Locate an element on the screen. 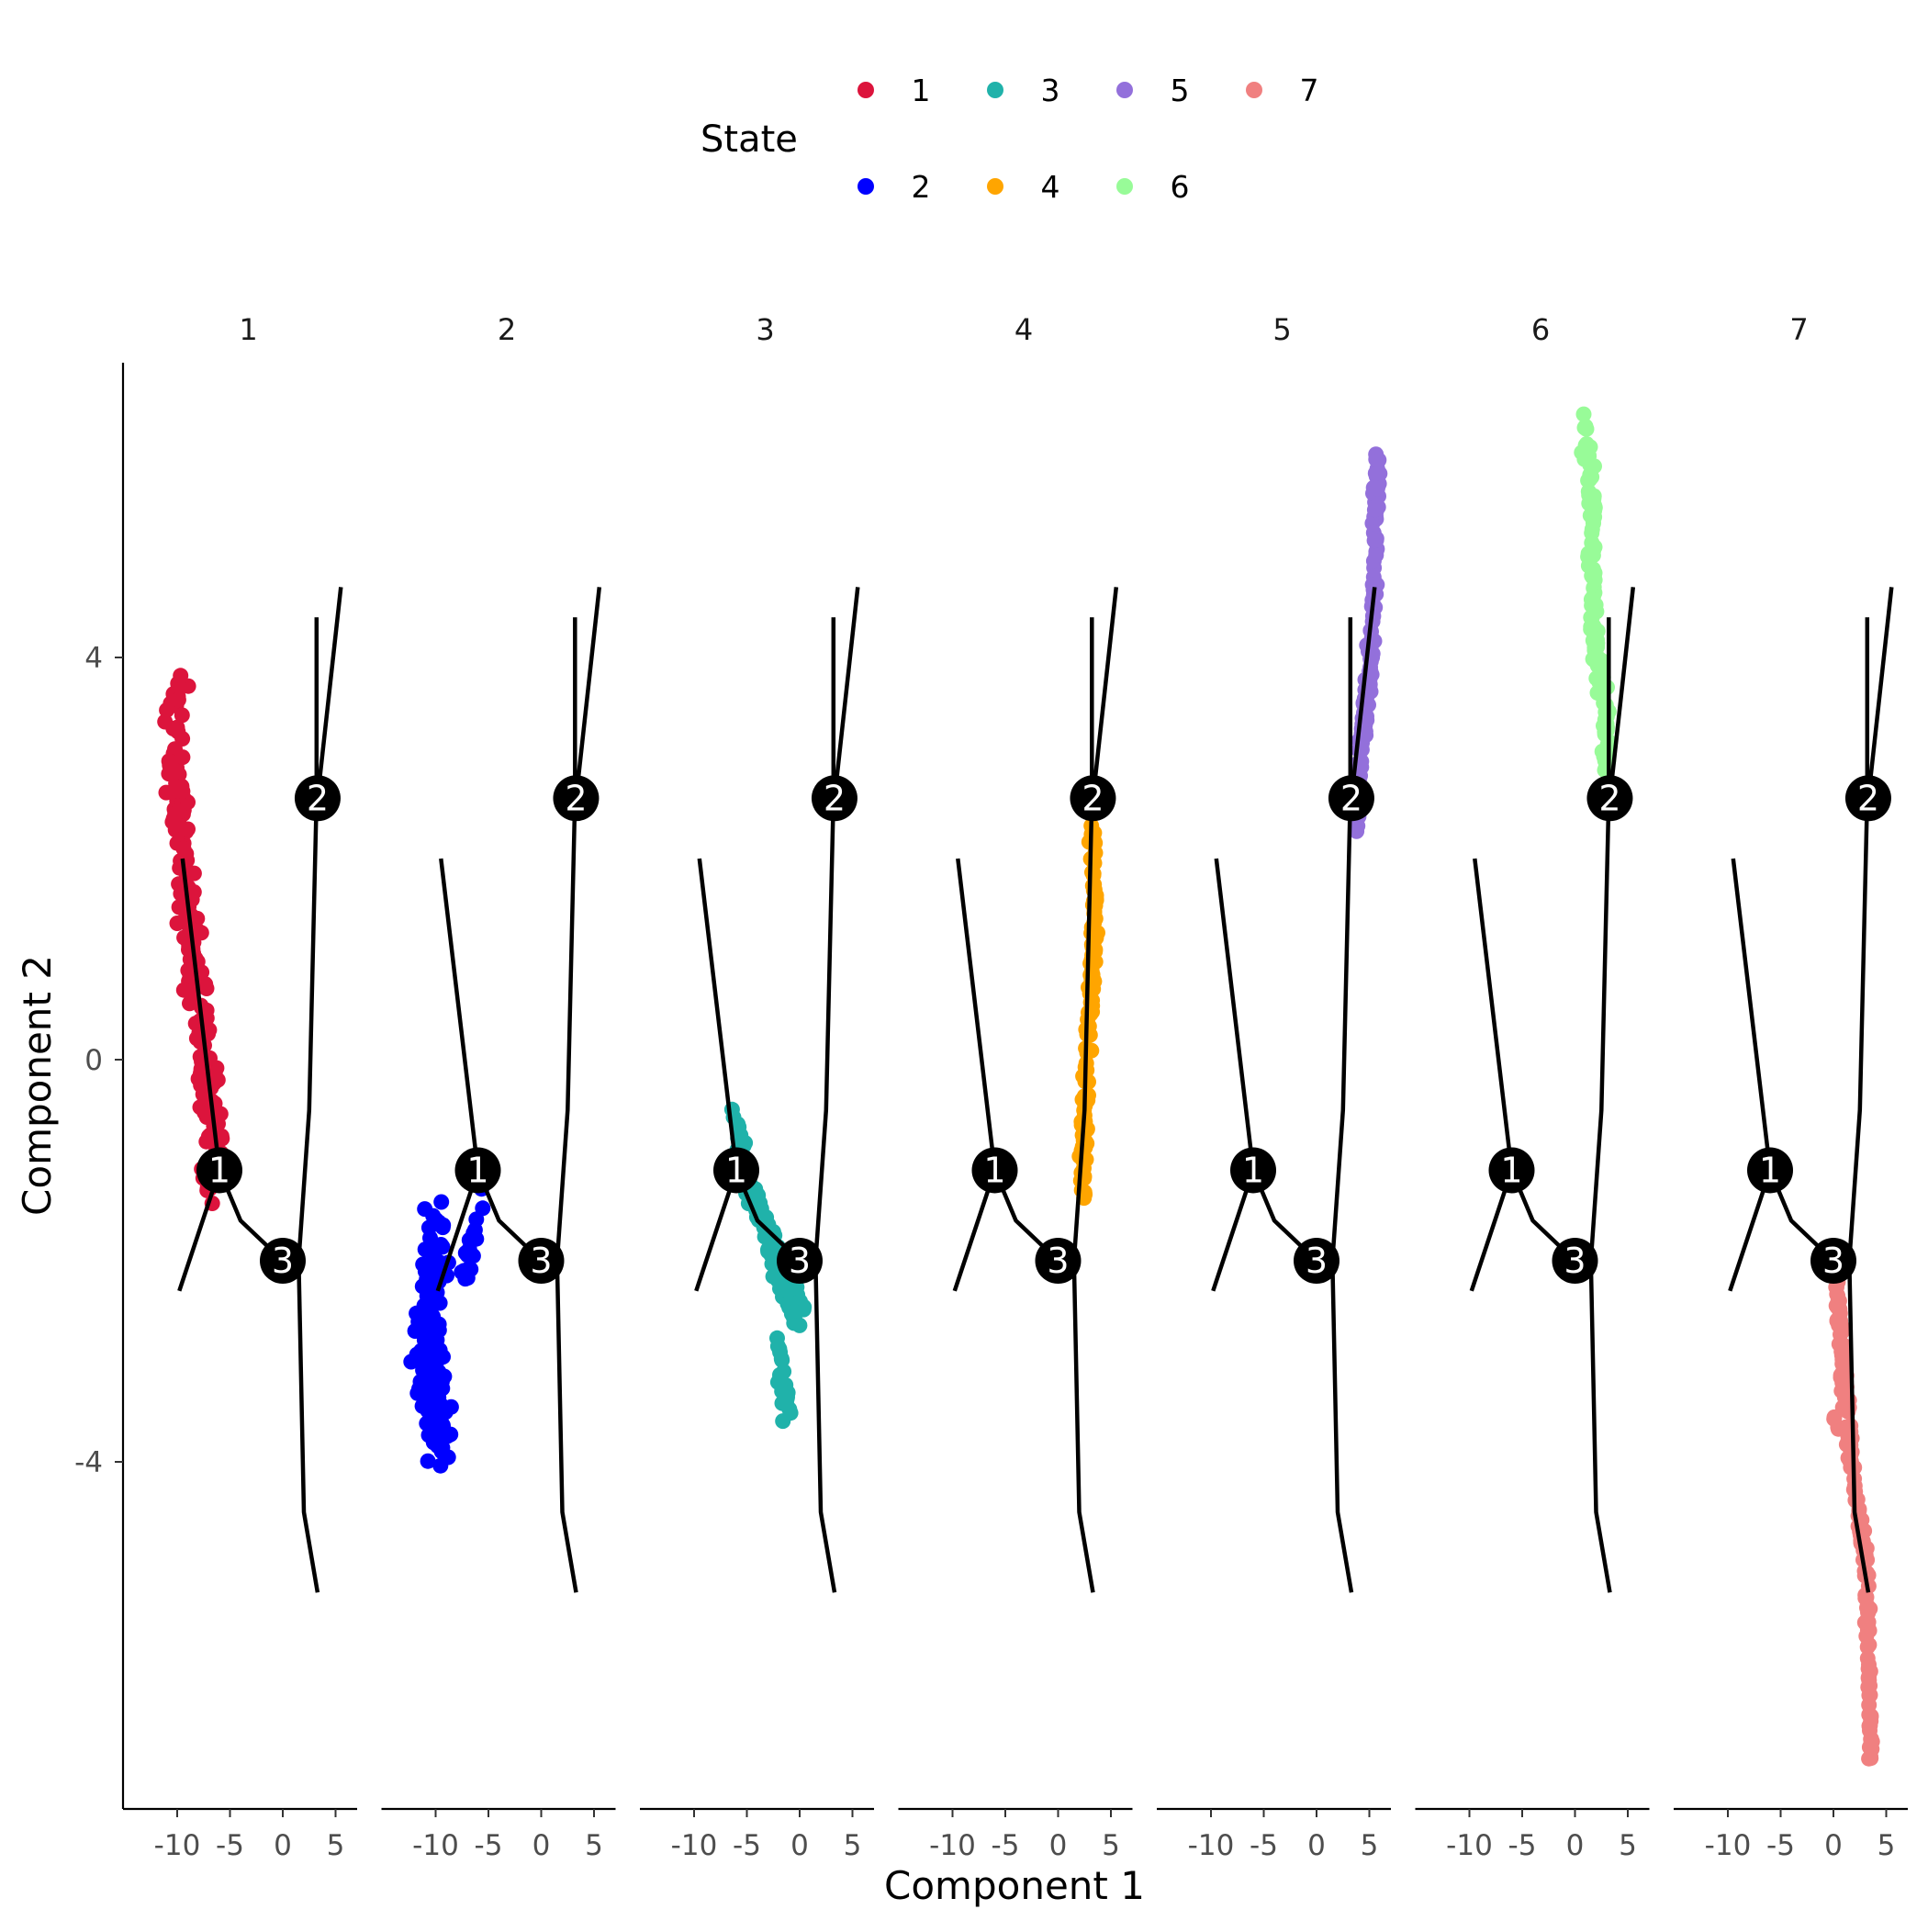 The height and width of the screenshot is (1932, 1928). facet-panel-6: -10 -5 0 5 1 2 3 is located at coordinates (1532, 1134).